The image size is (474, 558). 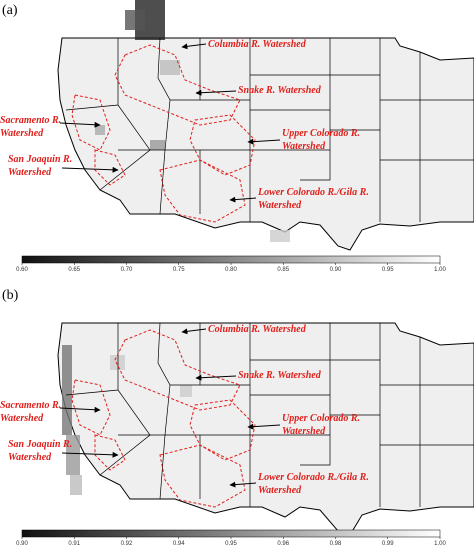 What do you see at coordinates (388, 544) in the screenshot?
I see `colorbar-tick-label: 0.99` at bounding box center [388, 544].